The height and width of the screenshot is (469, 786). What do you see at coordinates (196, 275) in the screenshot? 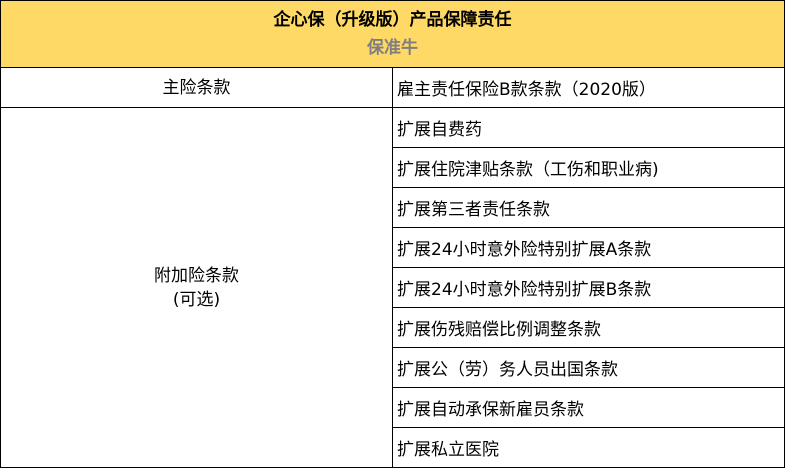
I see `additional-label-line1: 附加险条款` at bounding box center [196, 275].